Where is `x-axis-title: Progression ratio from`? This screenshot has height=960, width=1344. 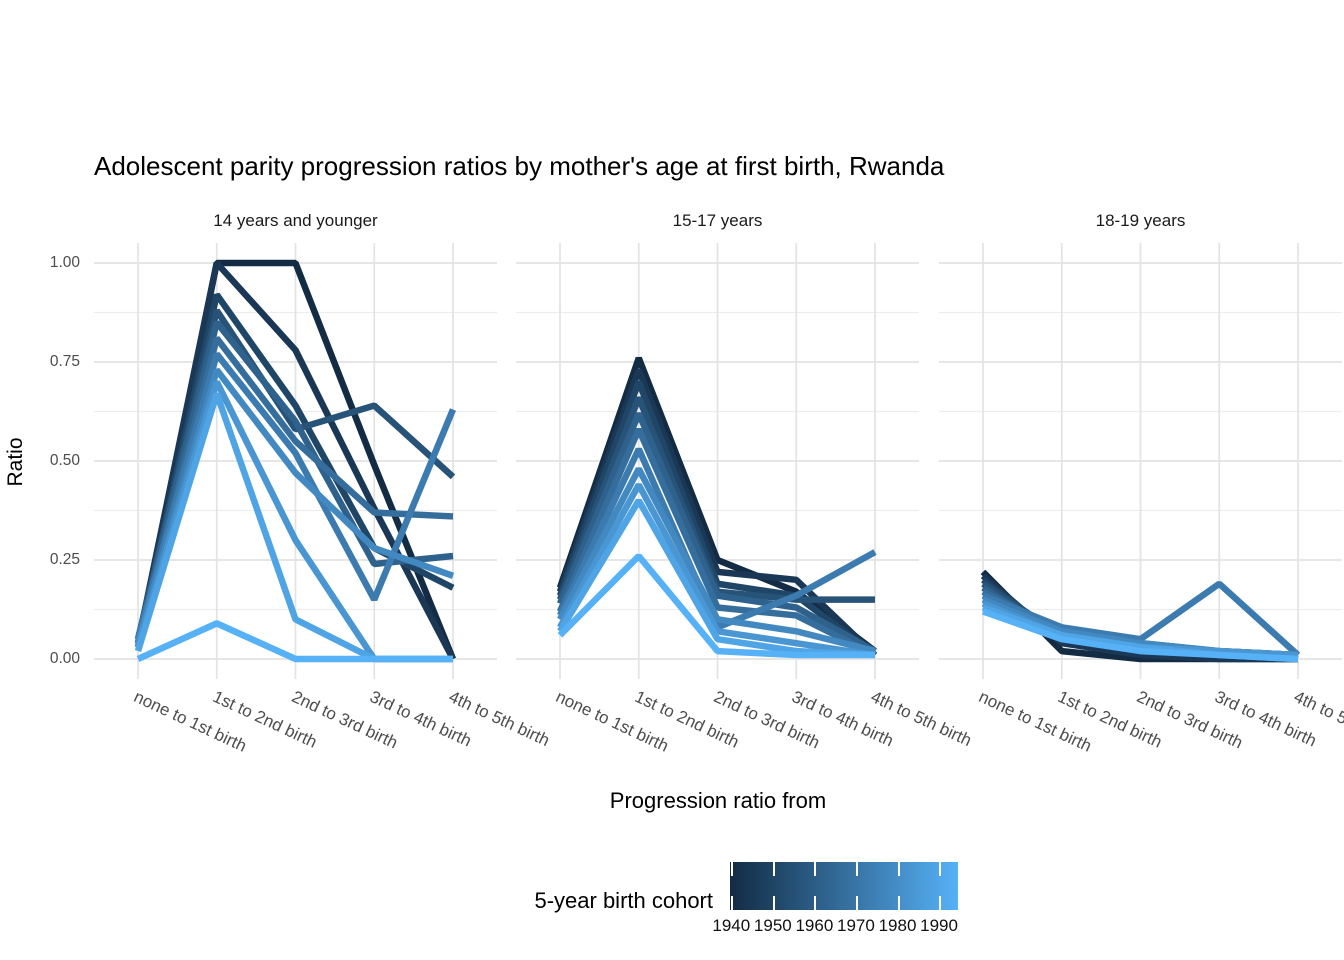 x-axis-title: Progression ratio from is located at coordinates (718, 800).